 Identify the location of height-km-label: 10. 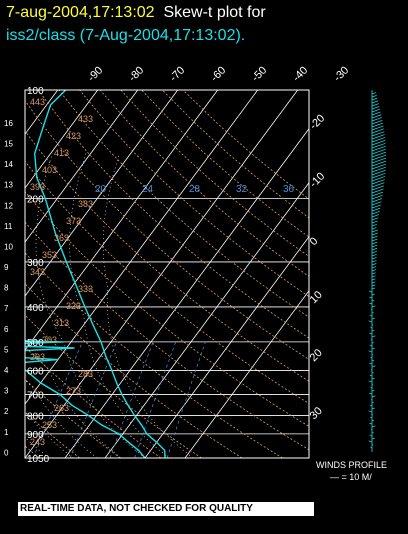
(8, 246).